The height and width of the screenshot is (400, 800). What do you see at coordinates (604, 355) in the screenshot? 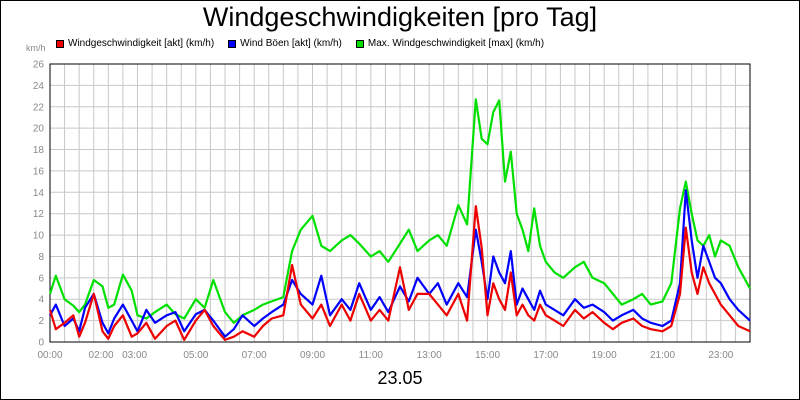
I see `x-tick-label: 19:00` at bounding box center [604, 355].